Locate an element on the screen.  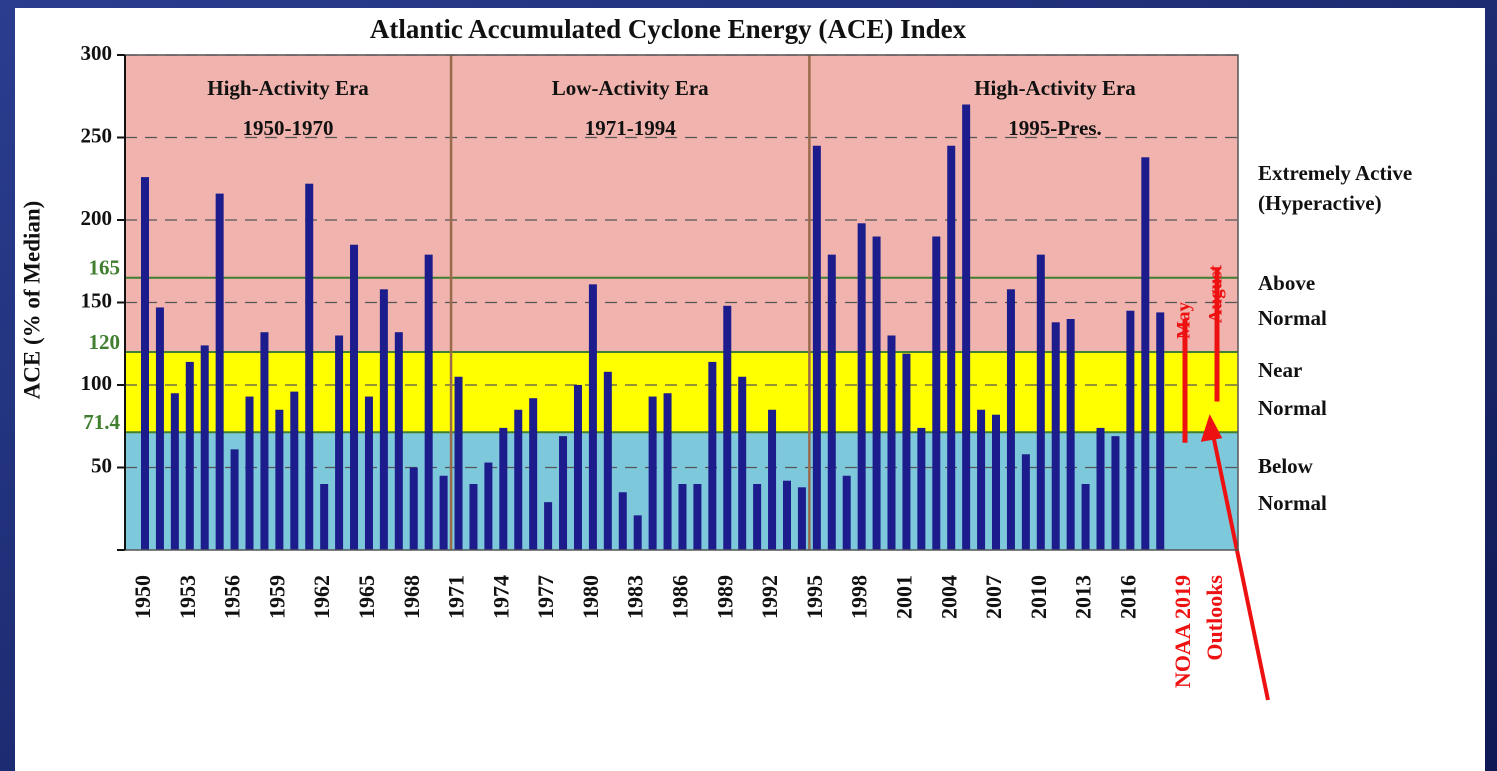
x-tick-label: 1977 is located at coordinates (545, 597).